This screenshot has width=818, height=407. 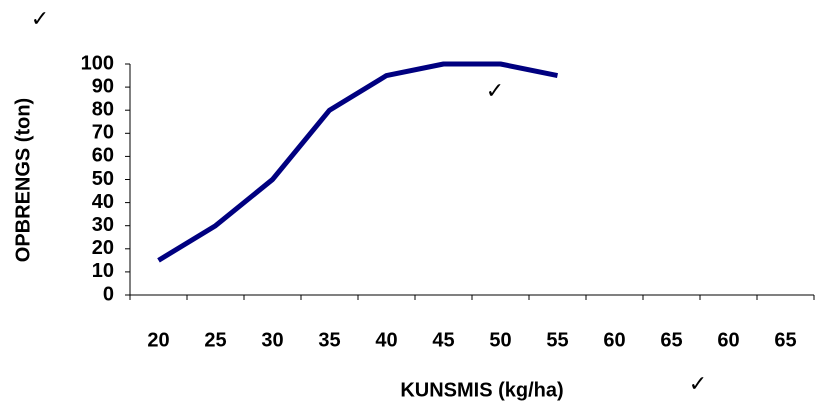 What do you see at coordinates (500, 340) in the screenshot?
I see `x-tick-label: 50` at bounding box center [500, 340].